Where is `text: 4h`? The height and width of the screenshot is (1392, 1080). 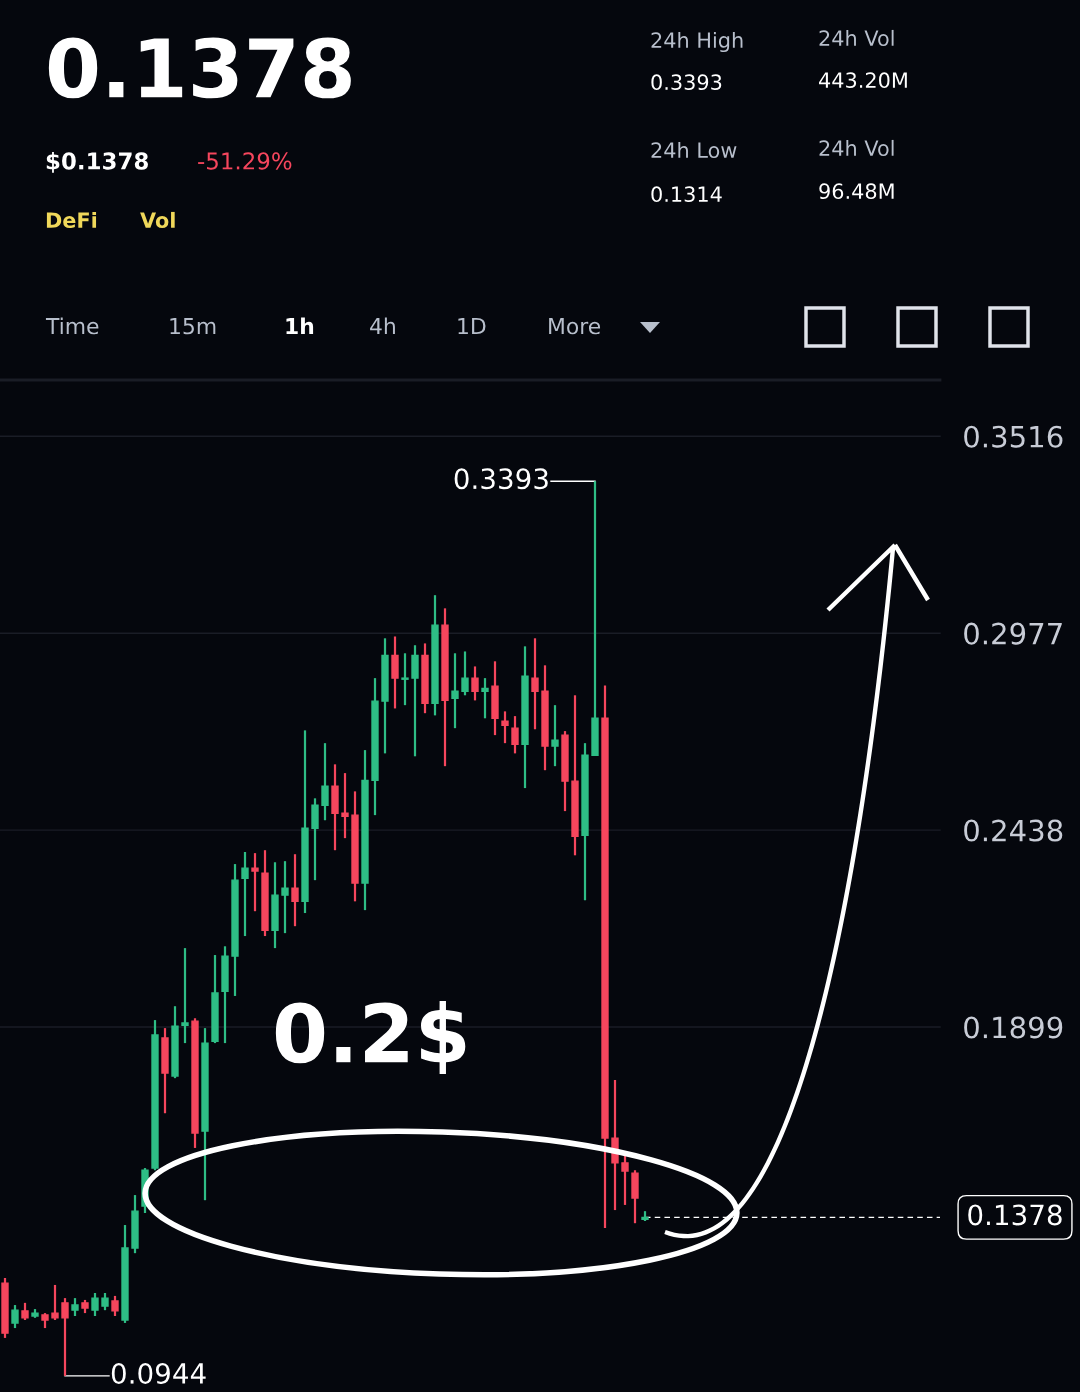
text: 4h is located at coordinates (382, 326).